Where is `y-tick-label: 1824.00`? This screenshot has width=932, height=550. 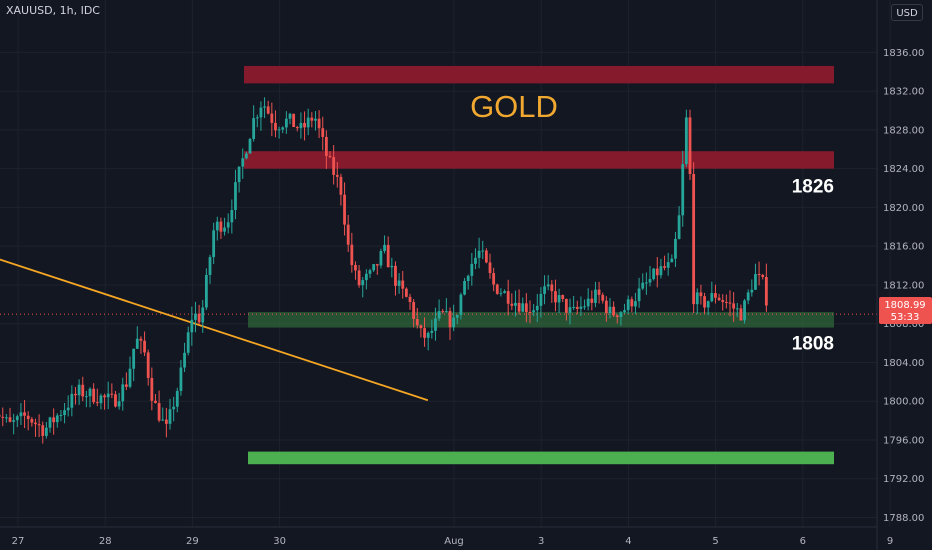 y-tick-label: 1824.00 is located at coordinates (903, 169).